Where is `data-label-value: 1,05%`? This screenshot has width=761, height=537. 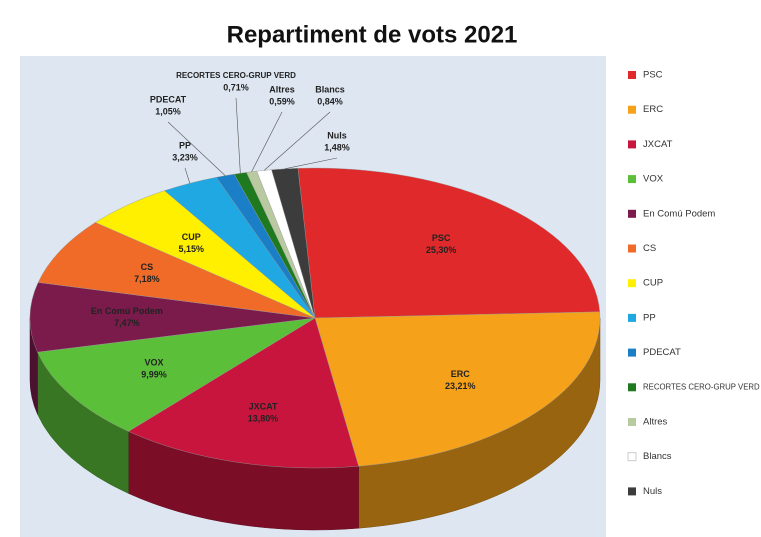
data-label-value: 1,05% is located at coordinates (168, 111).